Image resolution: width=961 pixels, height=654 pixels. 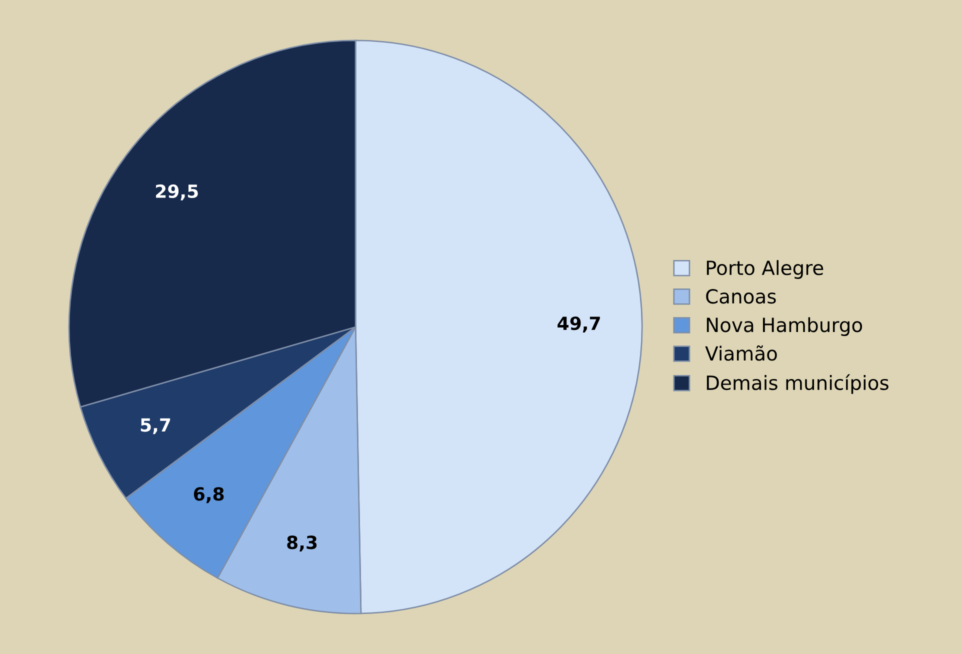 What do you see at coordinates (784, 326) in the screenshot?
I see `legend-label: Nova Hamburgo` at bounding box center [784, 326].